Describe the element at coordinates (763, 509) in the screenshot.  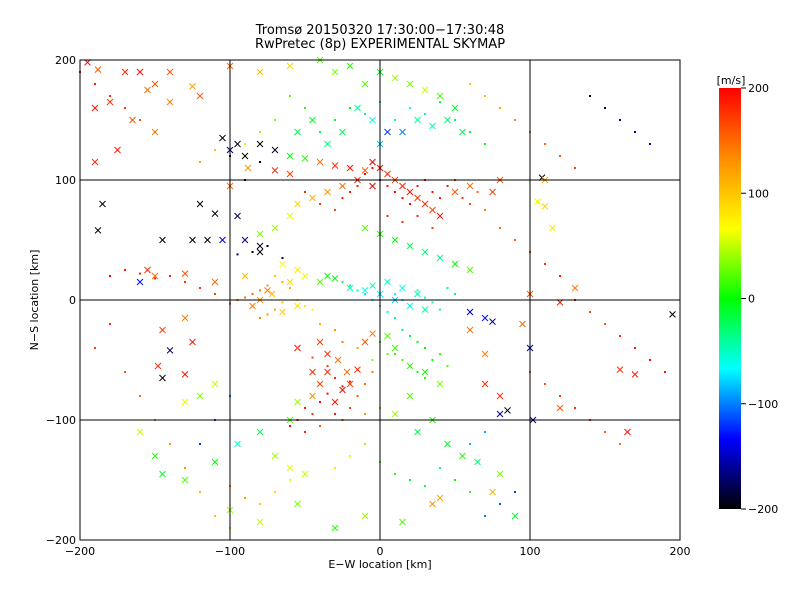
I see `colorbar-tick-label: −200` at that location.